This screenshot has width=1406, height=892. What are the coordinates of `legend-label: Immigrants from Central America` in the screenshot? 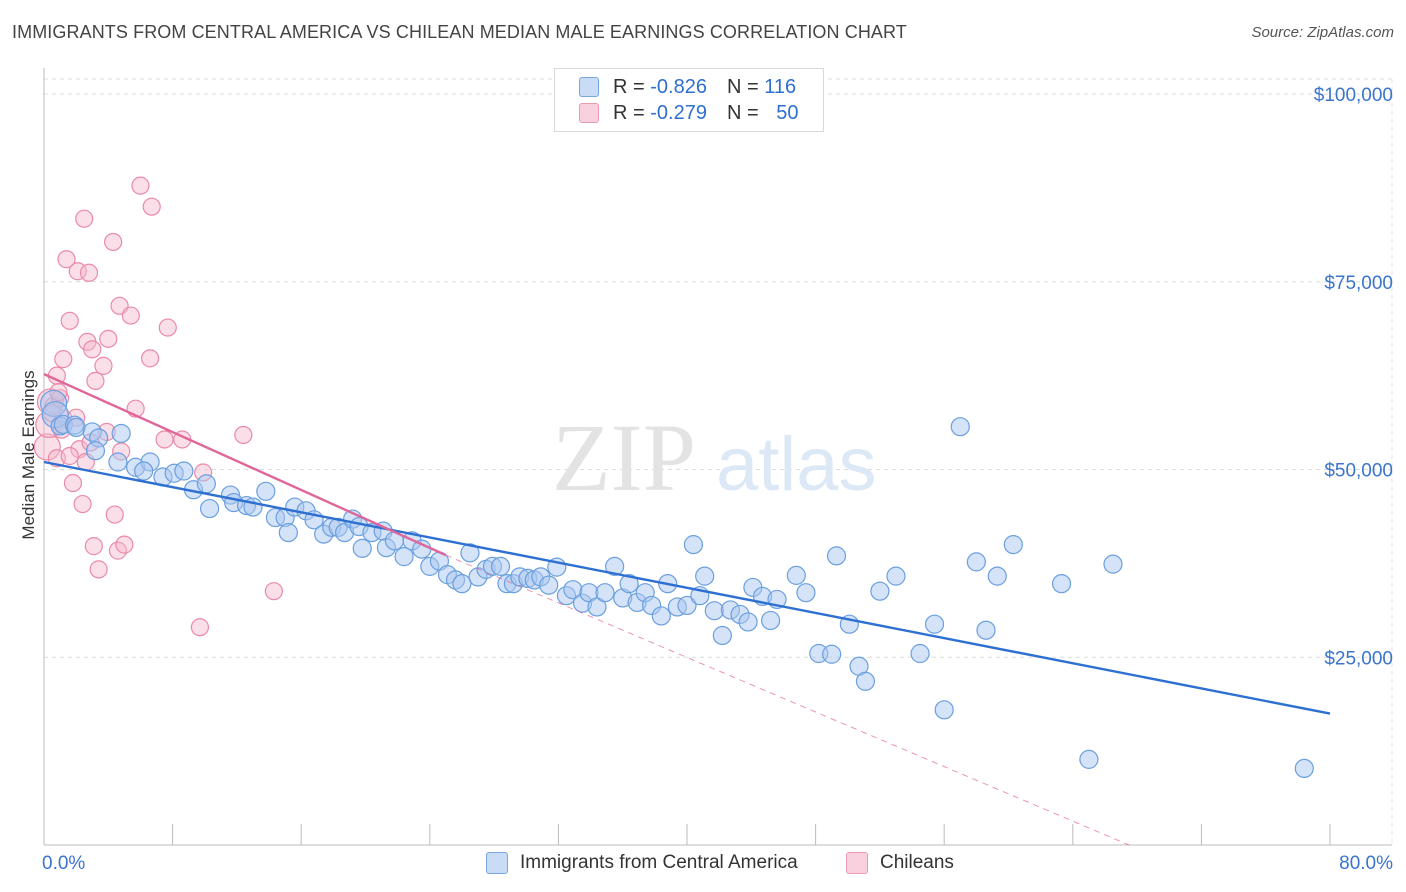 It's located at (659, 862).